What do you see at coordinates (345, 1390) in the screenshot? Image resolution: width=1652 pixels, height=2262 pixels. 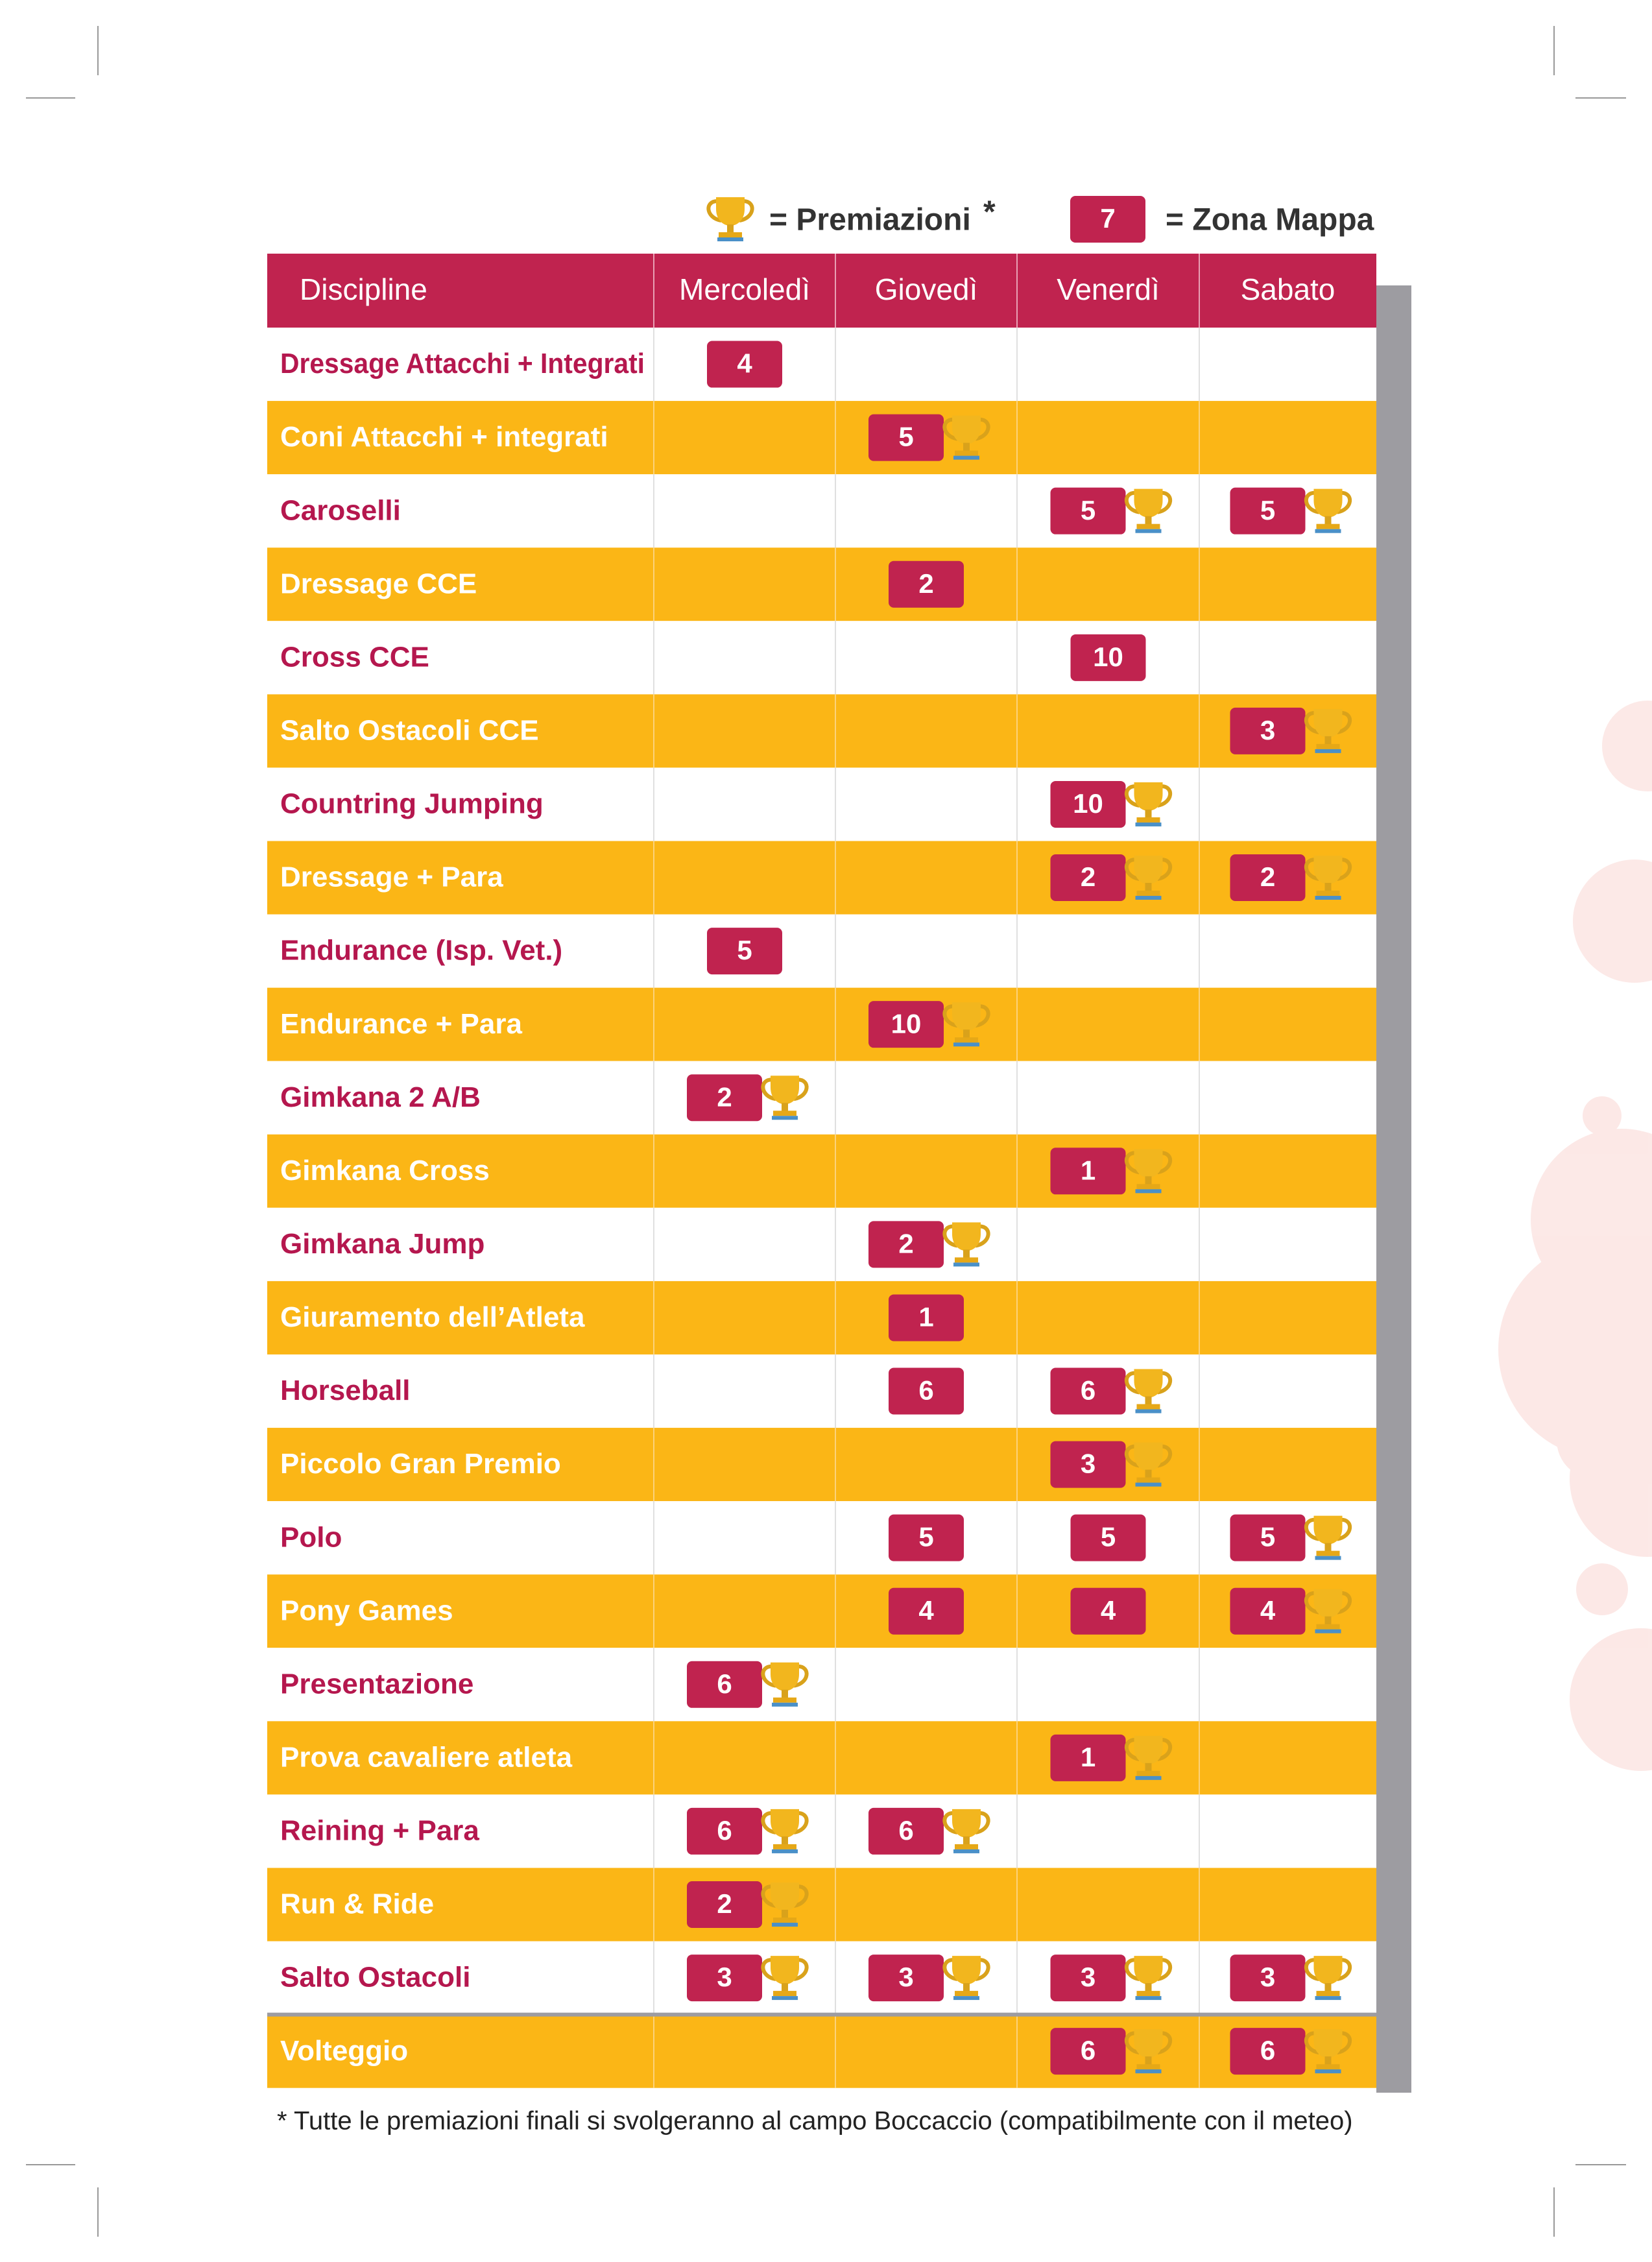 I see `discipline-name: Horseball` at bounding box center [345, 1390].